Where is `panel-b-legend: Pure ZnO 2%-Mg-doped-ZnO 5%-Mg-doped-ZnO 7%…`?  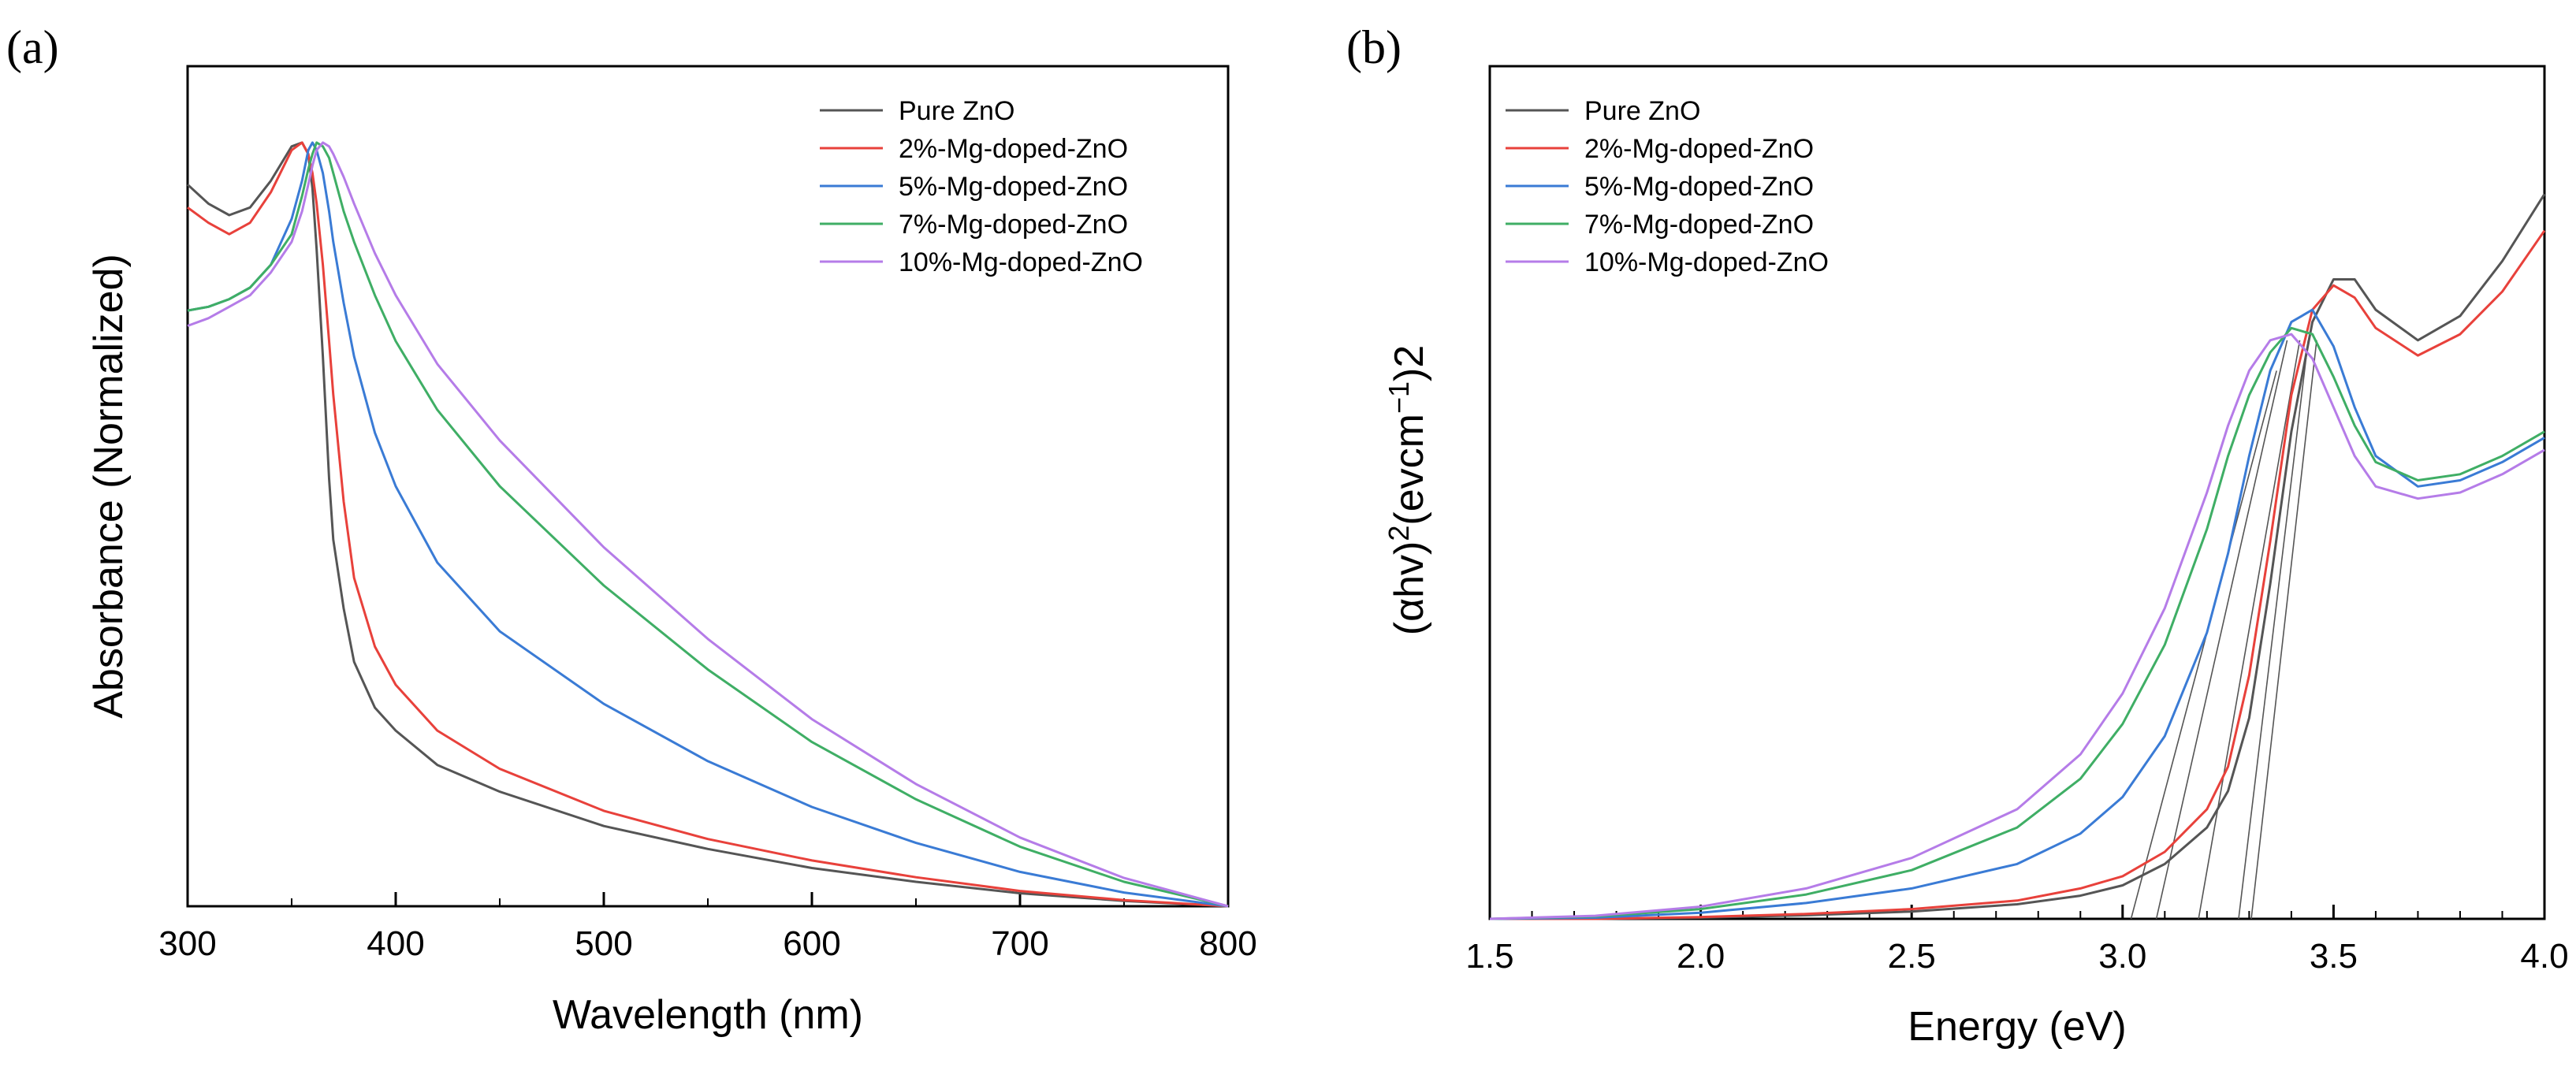
panel-b-legend: Pure ZnO 2%-Mg-doped-ZnO 5%-Mg-doped-ZnO 7%… is located at coordinates (1667, 186).